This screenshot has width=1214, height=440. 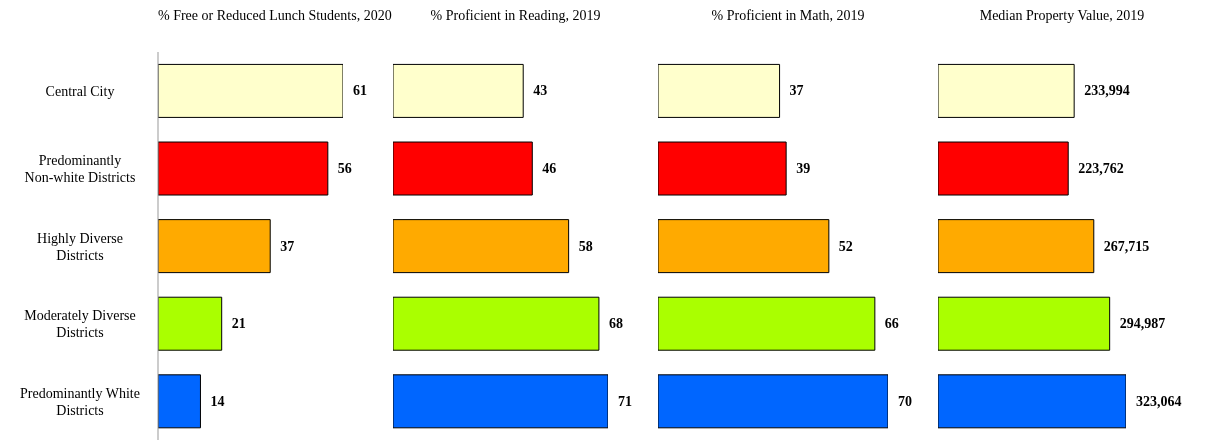 I want to click on data-label: 21, so click(x=238, y=324).